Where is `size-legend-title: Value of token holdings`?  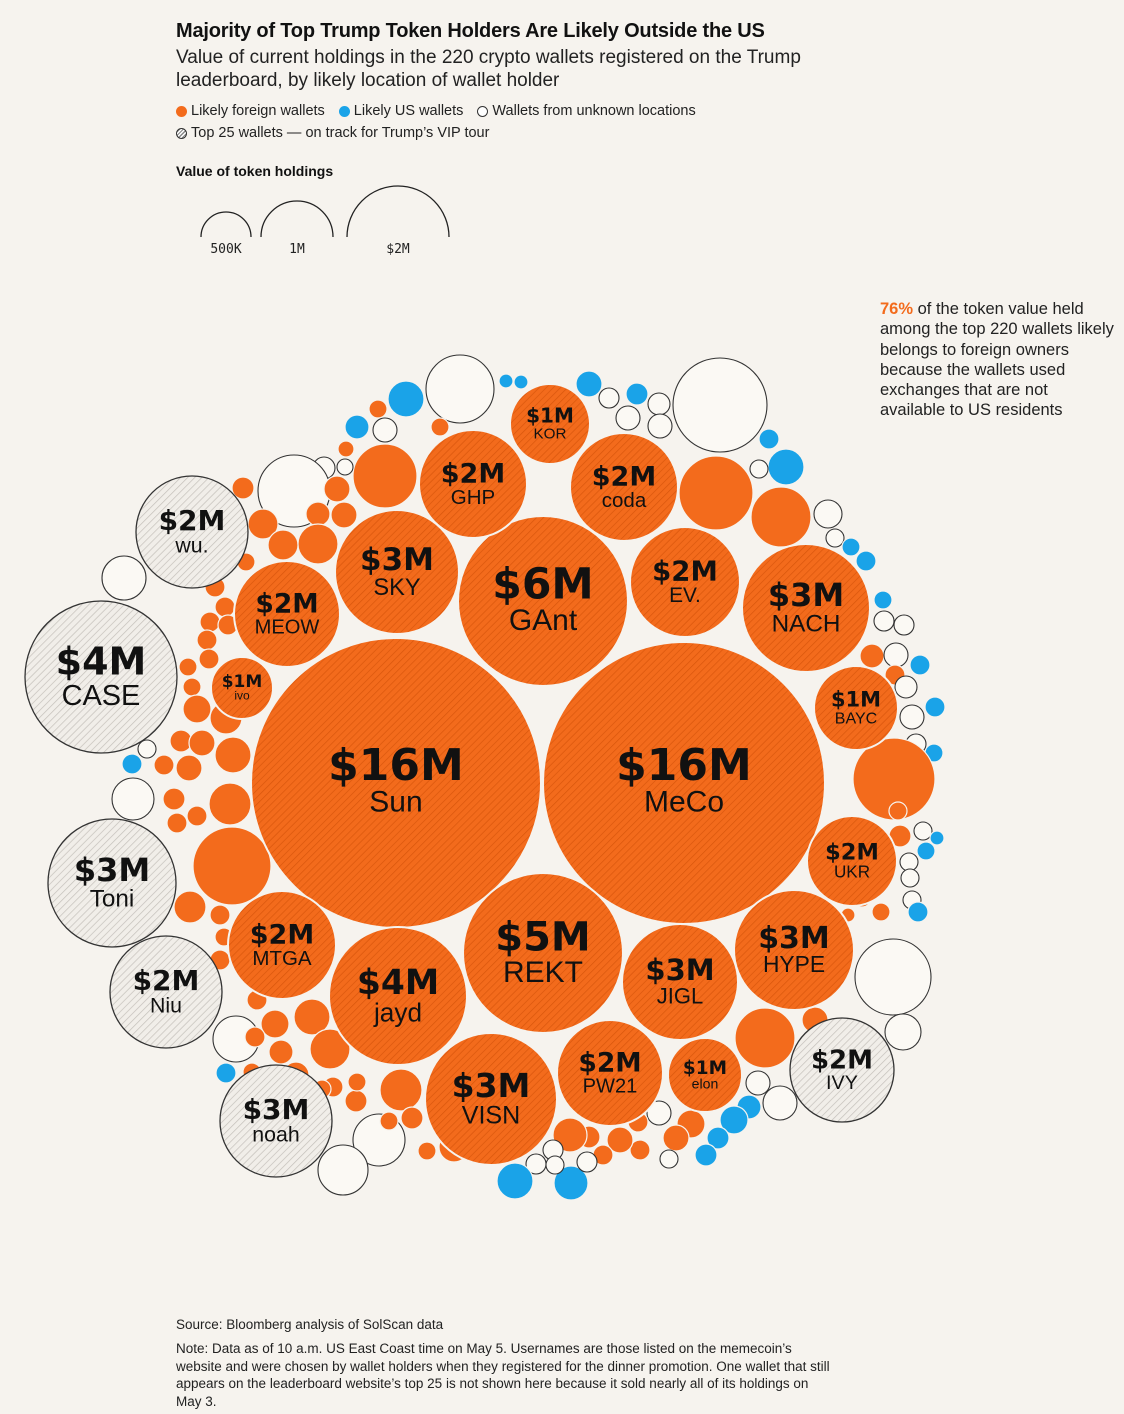
size-legend-title: Value of token holdings is located at coordinates (255, 171).